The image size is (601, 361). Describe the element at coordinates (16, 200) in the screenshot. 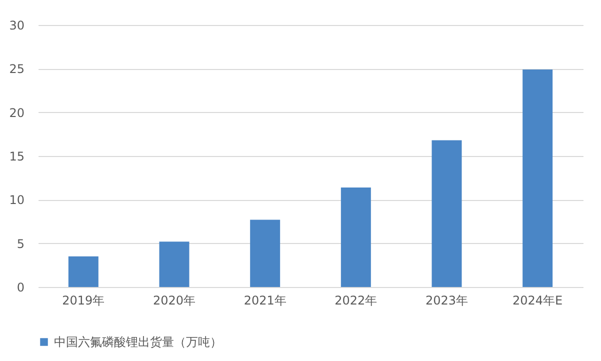

I see `y-tick-label: 10` at that location.